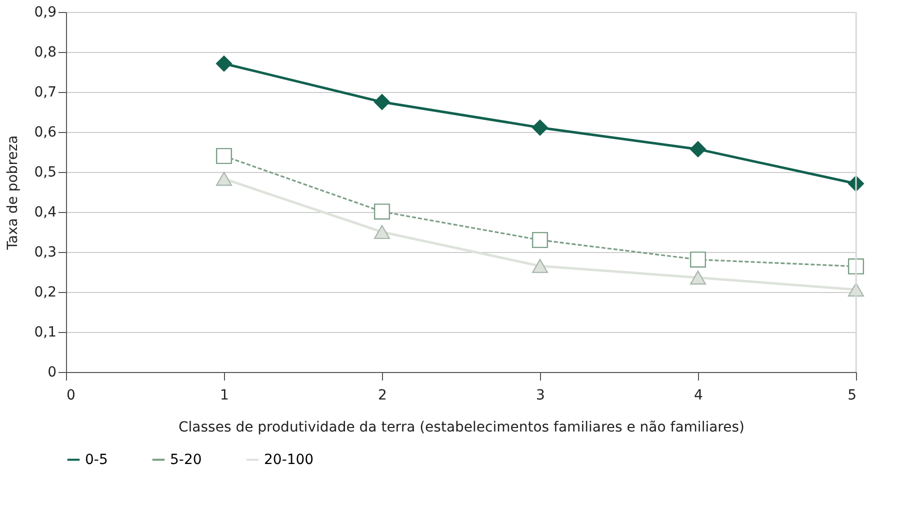 This screenshot has width=913, height=512. Describe the element at coordinates (45, 132) in the screenshot. I see `y-tick-label: 0,6` at that location.